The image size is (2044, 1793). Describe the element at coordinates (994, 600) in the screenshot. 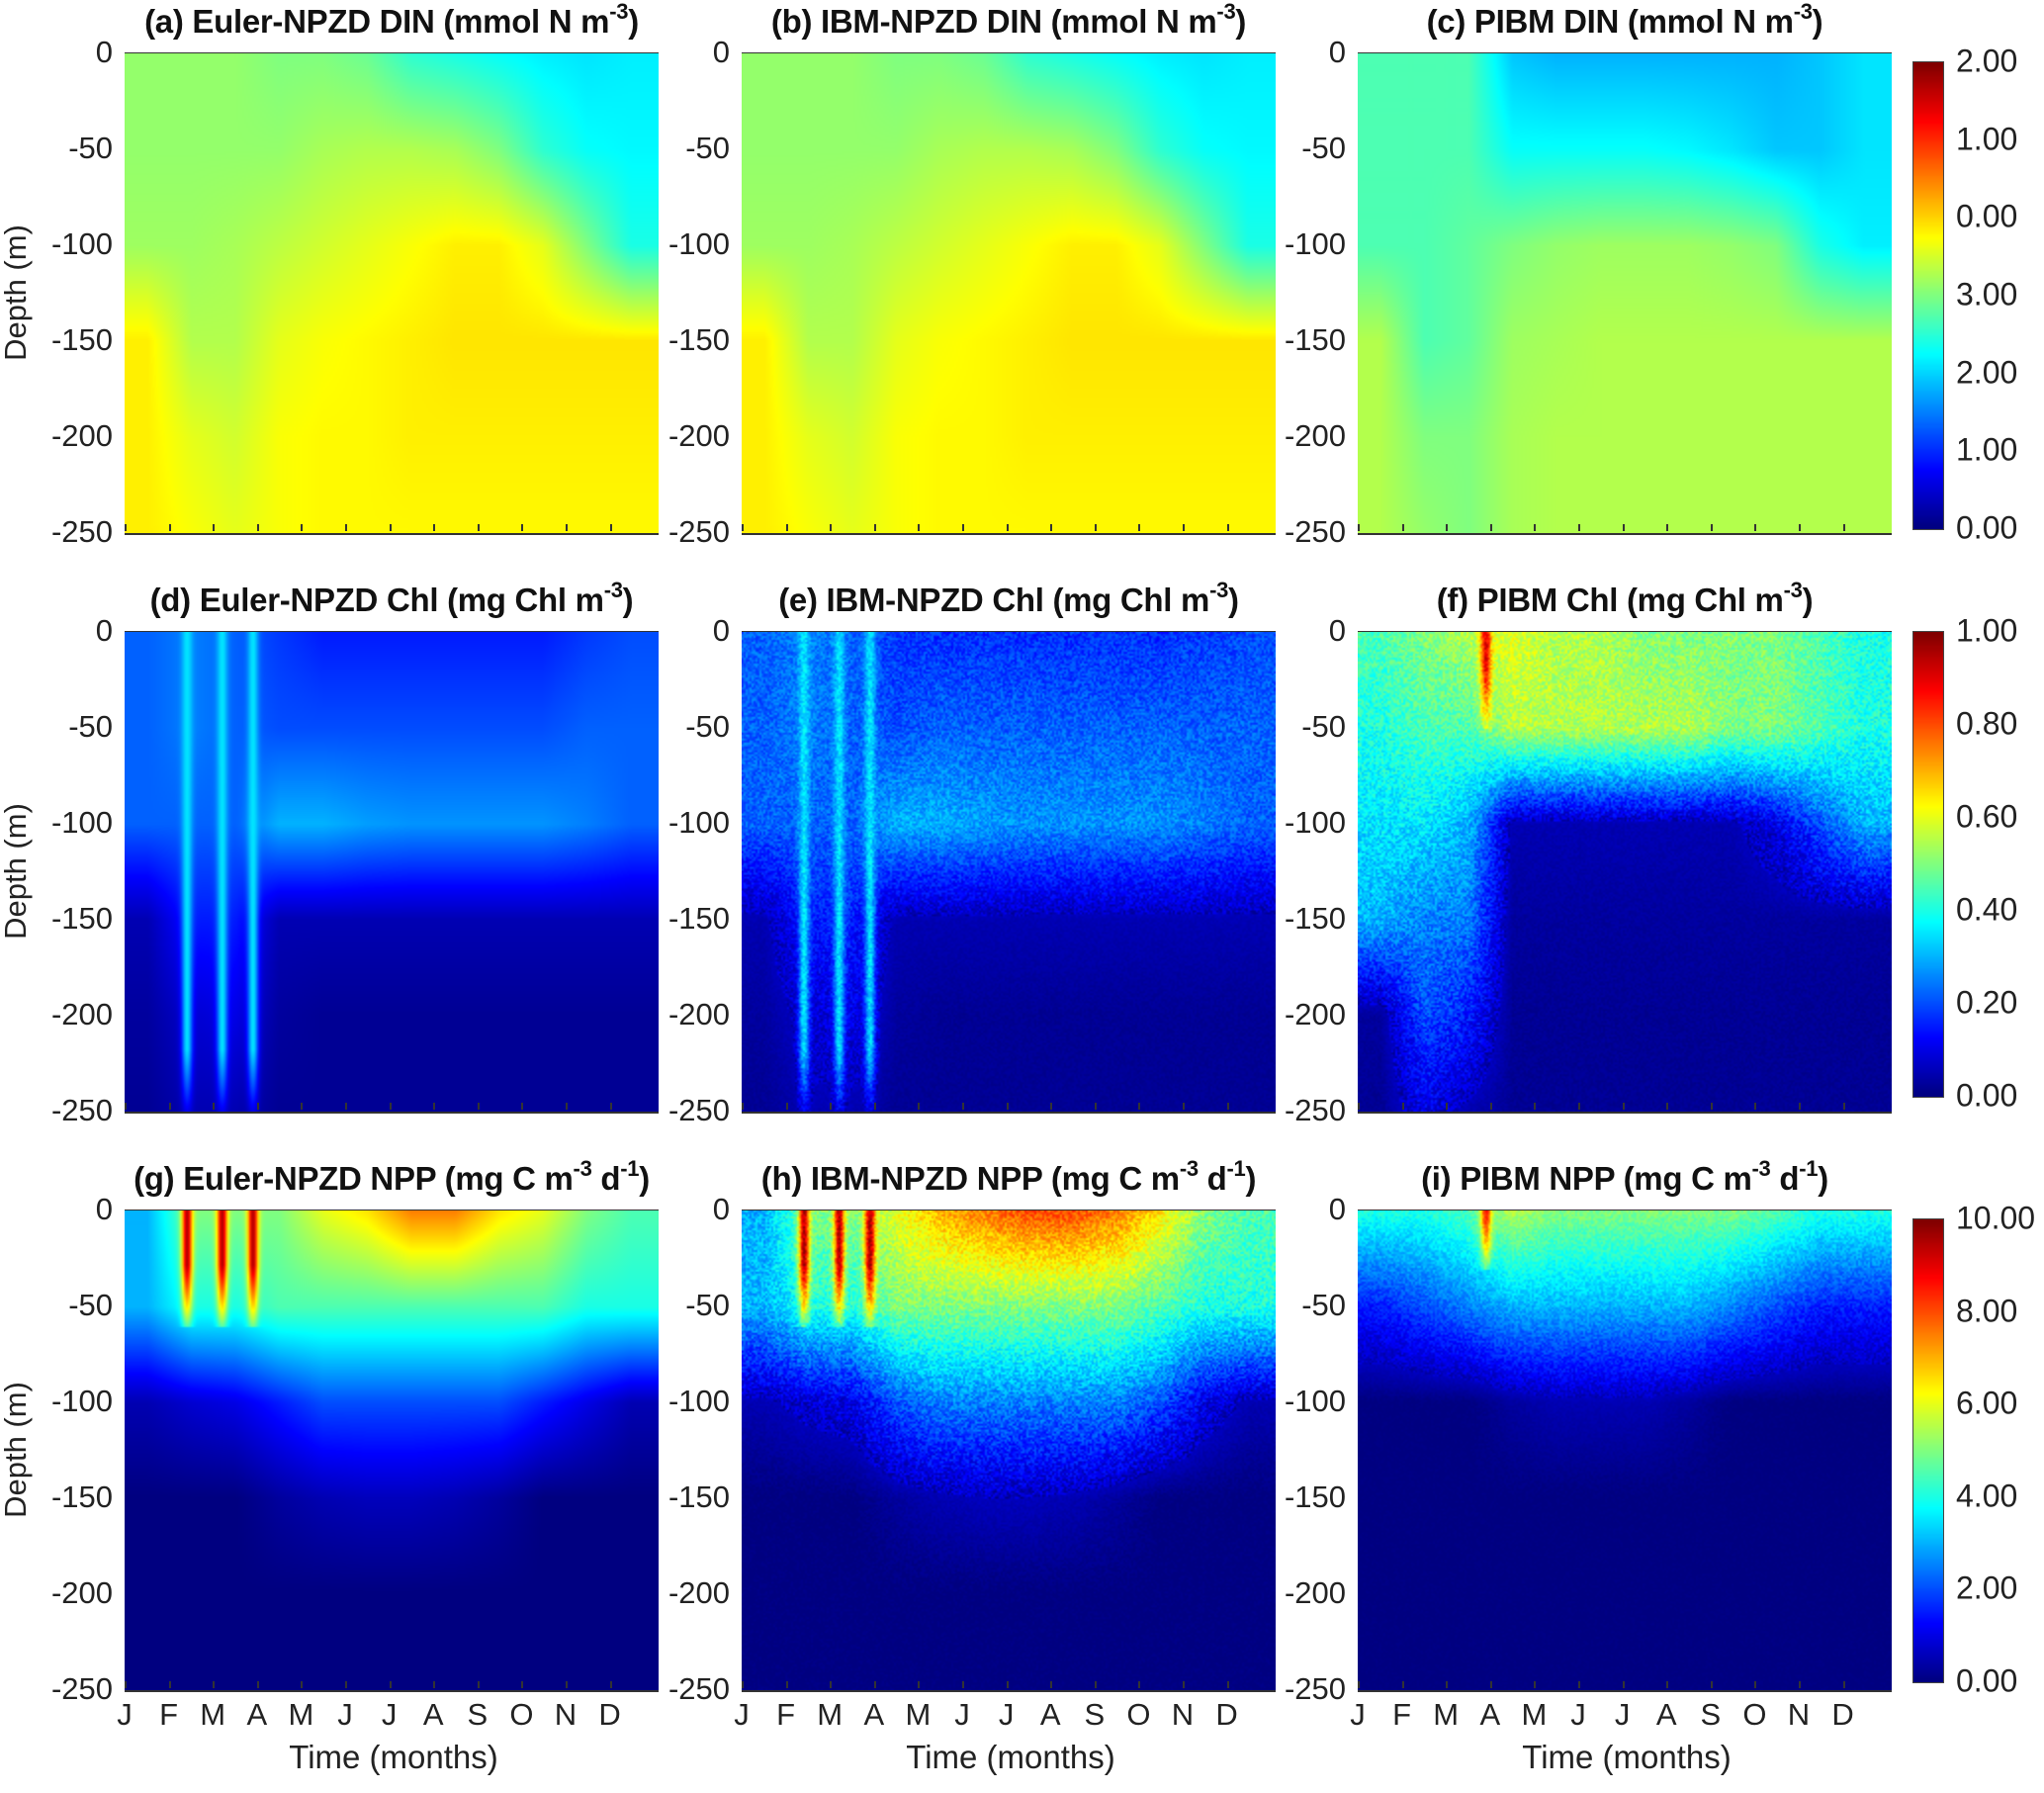

I see `title-text: (e) IBM-NPZD Chl (mg Chl m` at that location.